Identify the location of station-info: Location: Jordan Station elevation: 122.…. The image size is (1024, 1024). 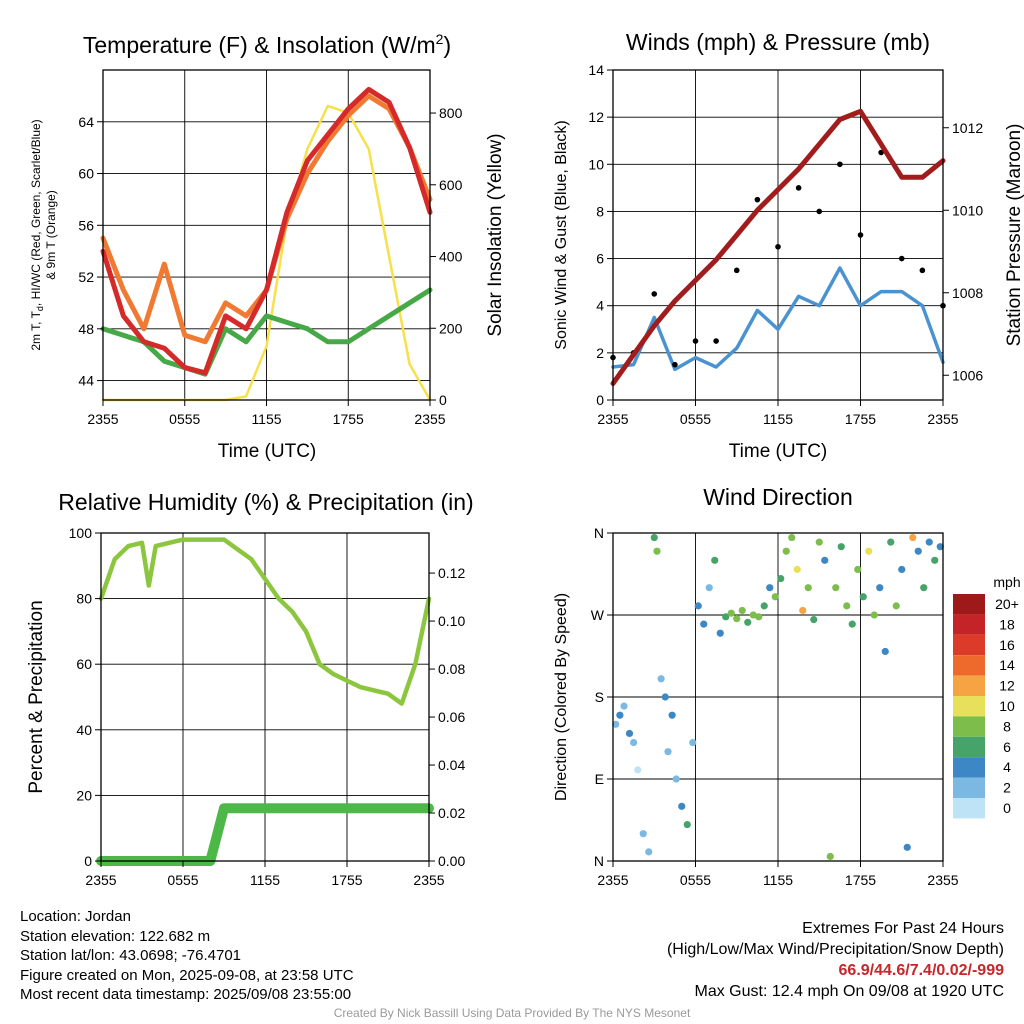
(187, 956).